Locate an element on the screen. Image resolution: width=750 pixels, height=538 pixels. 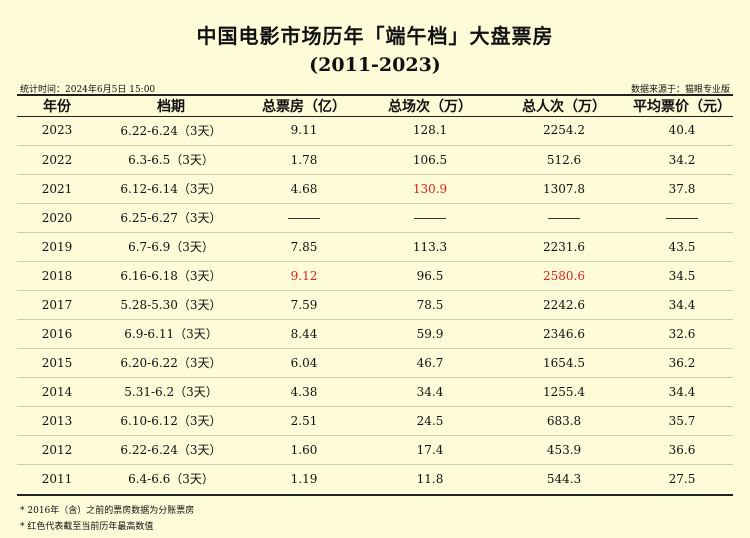
cell-avg-price: 40.4 is located at coordinates (682, 131).